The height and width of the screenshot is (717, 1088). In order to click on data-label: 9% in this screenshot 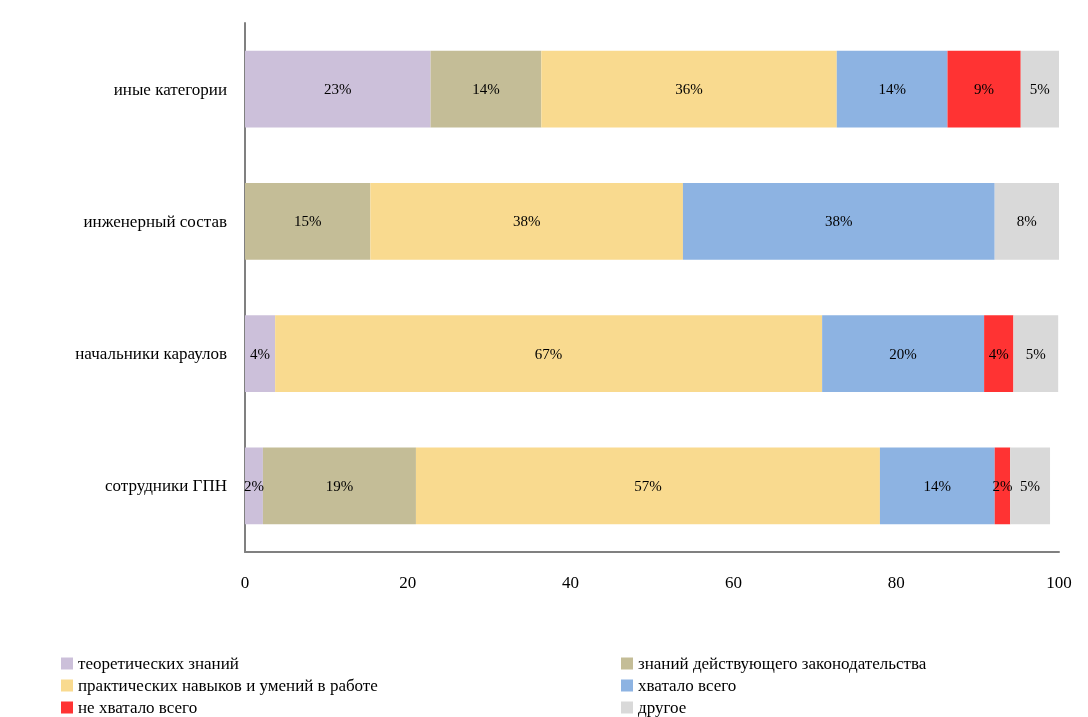, I will do `click(984, 89)`.